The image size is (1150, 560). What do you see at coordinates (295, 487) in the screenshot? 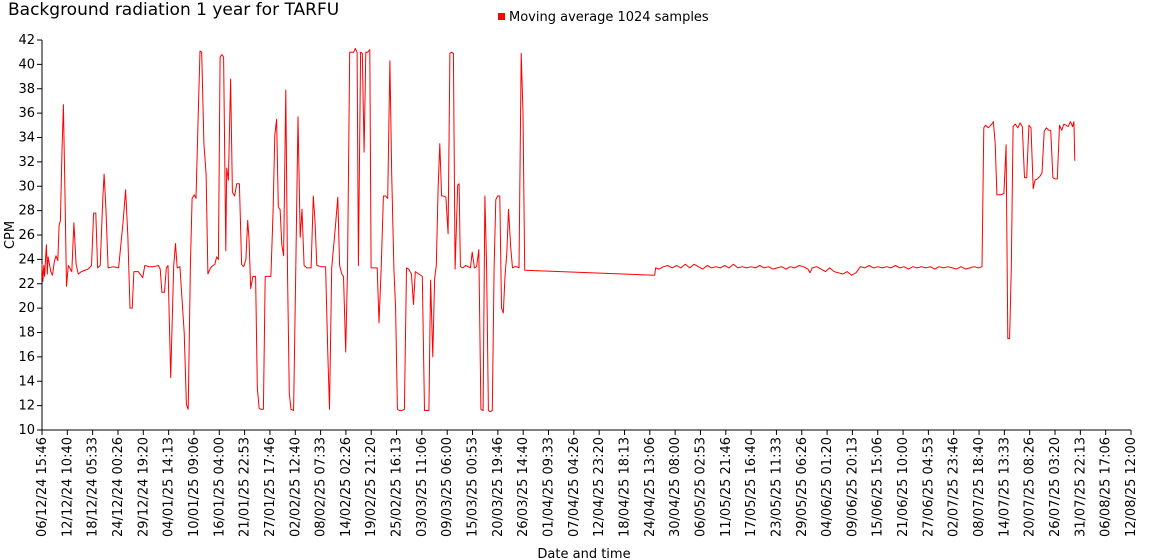
I see `x-tick-label: 02/02/25 12:40` at bounding box center [295, 487].